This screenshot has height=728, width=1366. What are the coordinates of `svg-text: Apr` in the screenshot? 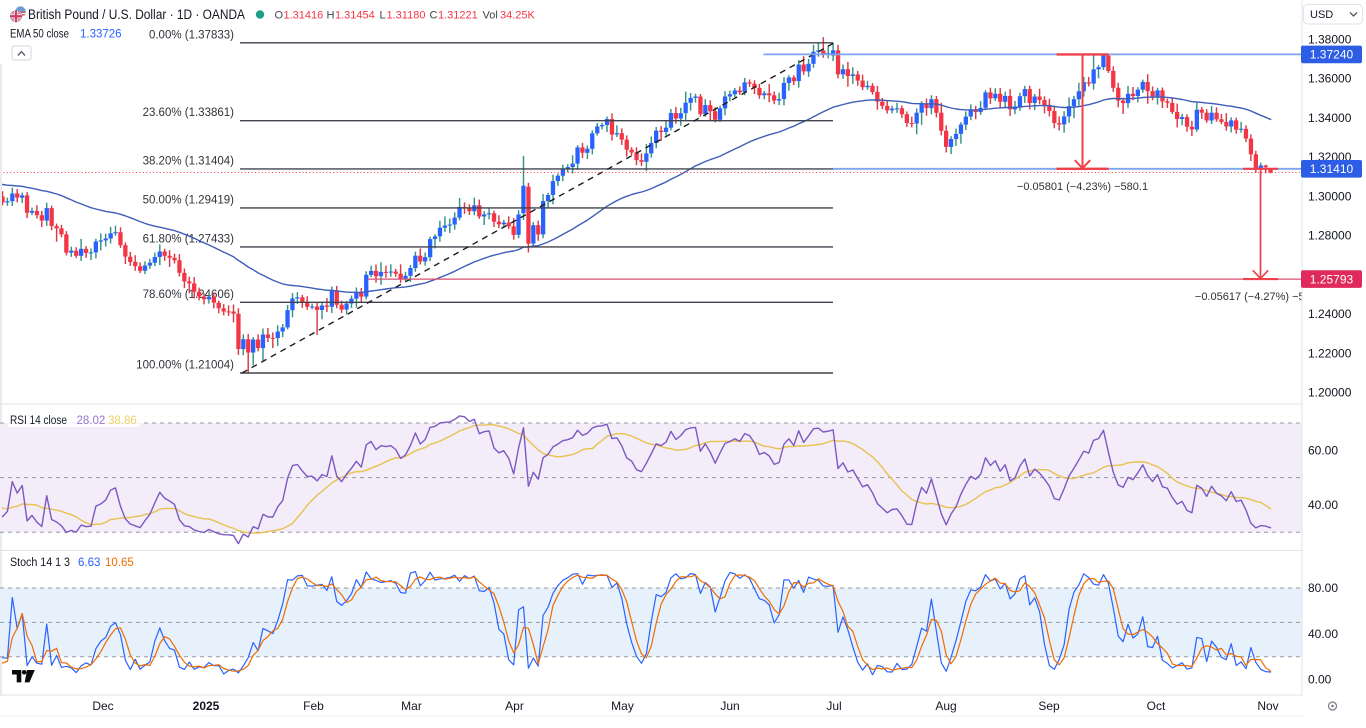 It's located at (514, 706).